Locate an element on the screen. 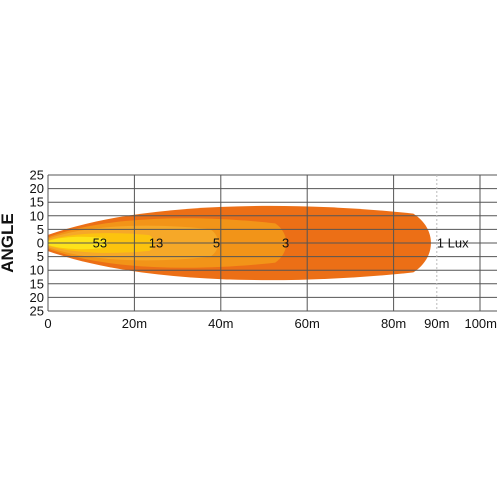 The image size is (497, 497). beam-label: 5 is located at coordinates (216, 243).